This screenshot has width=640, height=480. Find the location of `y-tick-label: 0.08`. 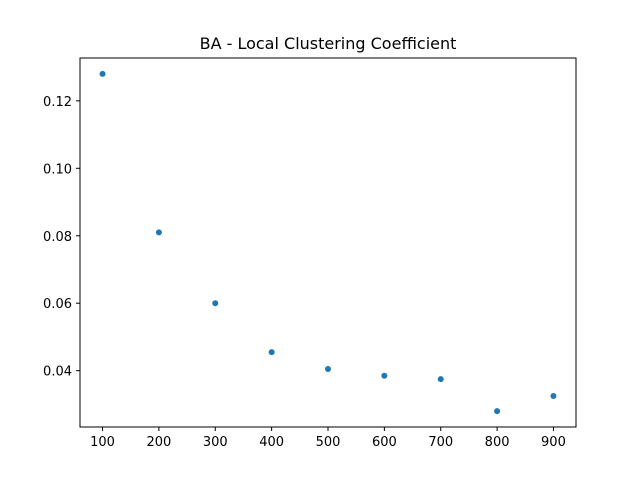

y-tick-label: 0.08 is located at coordinates (57, 237).